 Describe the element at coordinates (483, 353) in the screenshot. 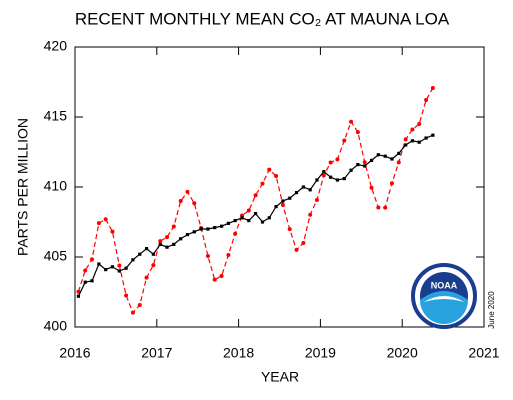

I see `x-tick-label: 2021` at that location.